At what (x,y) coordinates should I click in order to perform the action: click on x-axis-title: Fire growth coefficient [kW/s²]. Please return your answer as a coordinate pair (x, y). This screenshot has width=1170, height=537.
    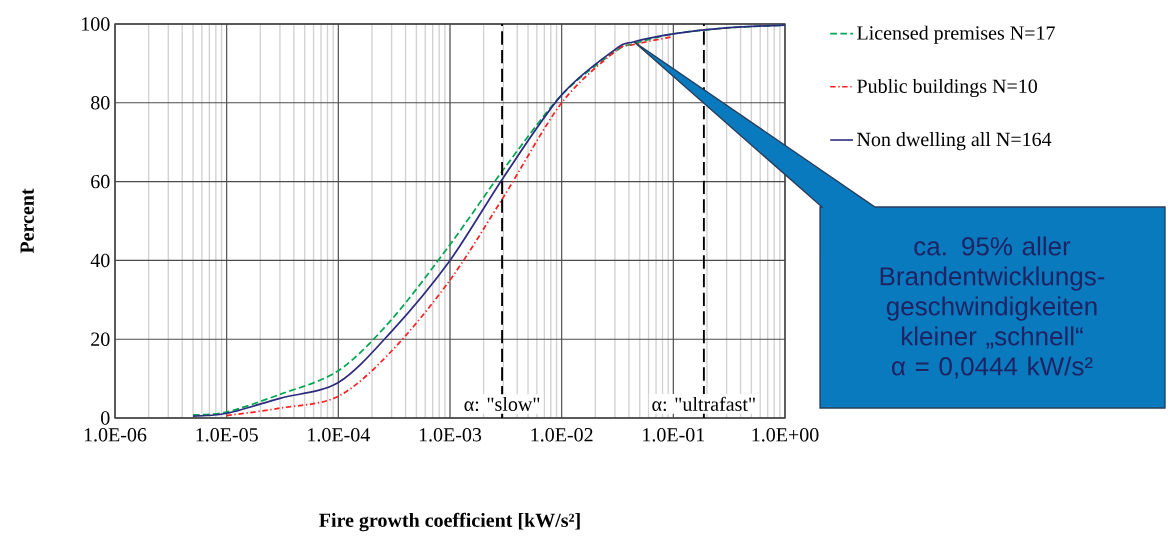
    Looking at the image, I should click on (449, 522).